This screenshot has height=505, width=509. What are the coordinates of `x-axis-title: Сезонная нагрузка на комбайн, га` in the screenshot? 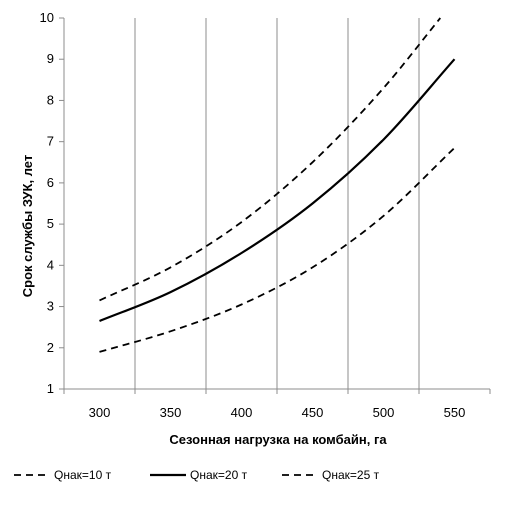 It's located at (278, 439).